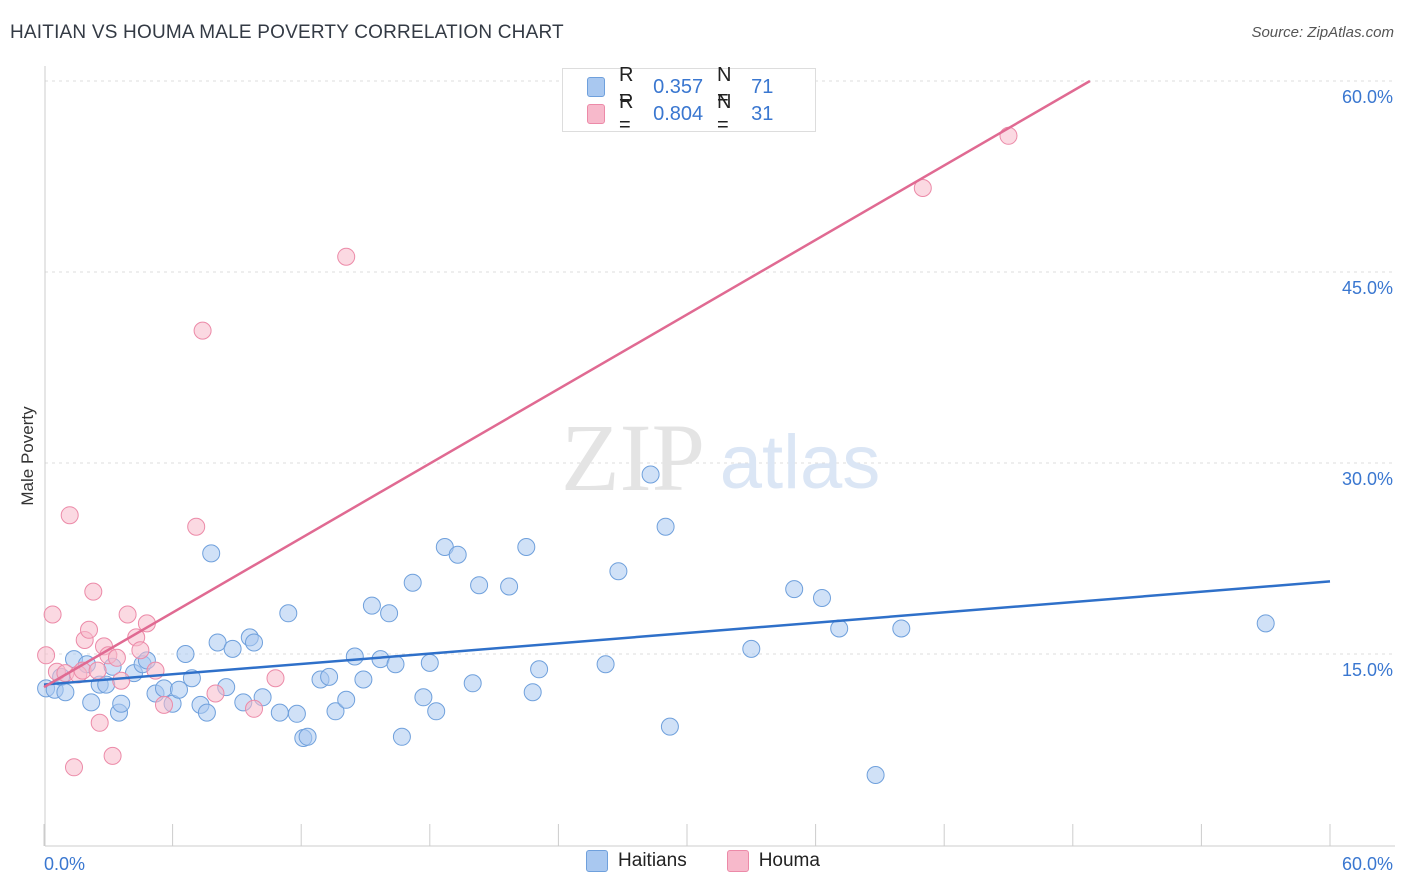 This screenshot has height=892, width=1406. What do you see at coordinates (596, 114) in the screenshot?
I see `houma-swatch` at bounding box center [596, 114].